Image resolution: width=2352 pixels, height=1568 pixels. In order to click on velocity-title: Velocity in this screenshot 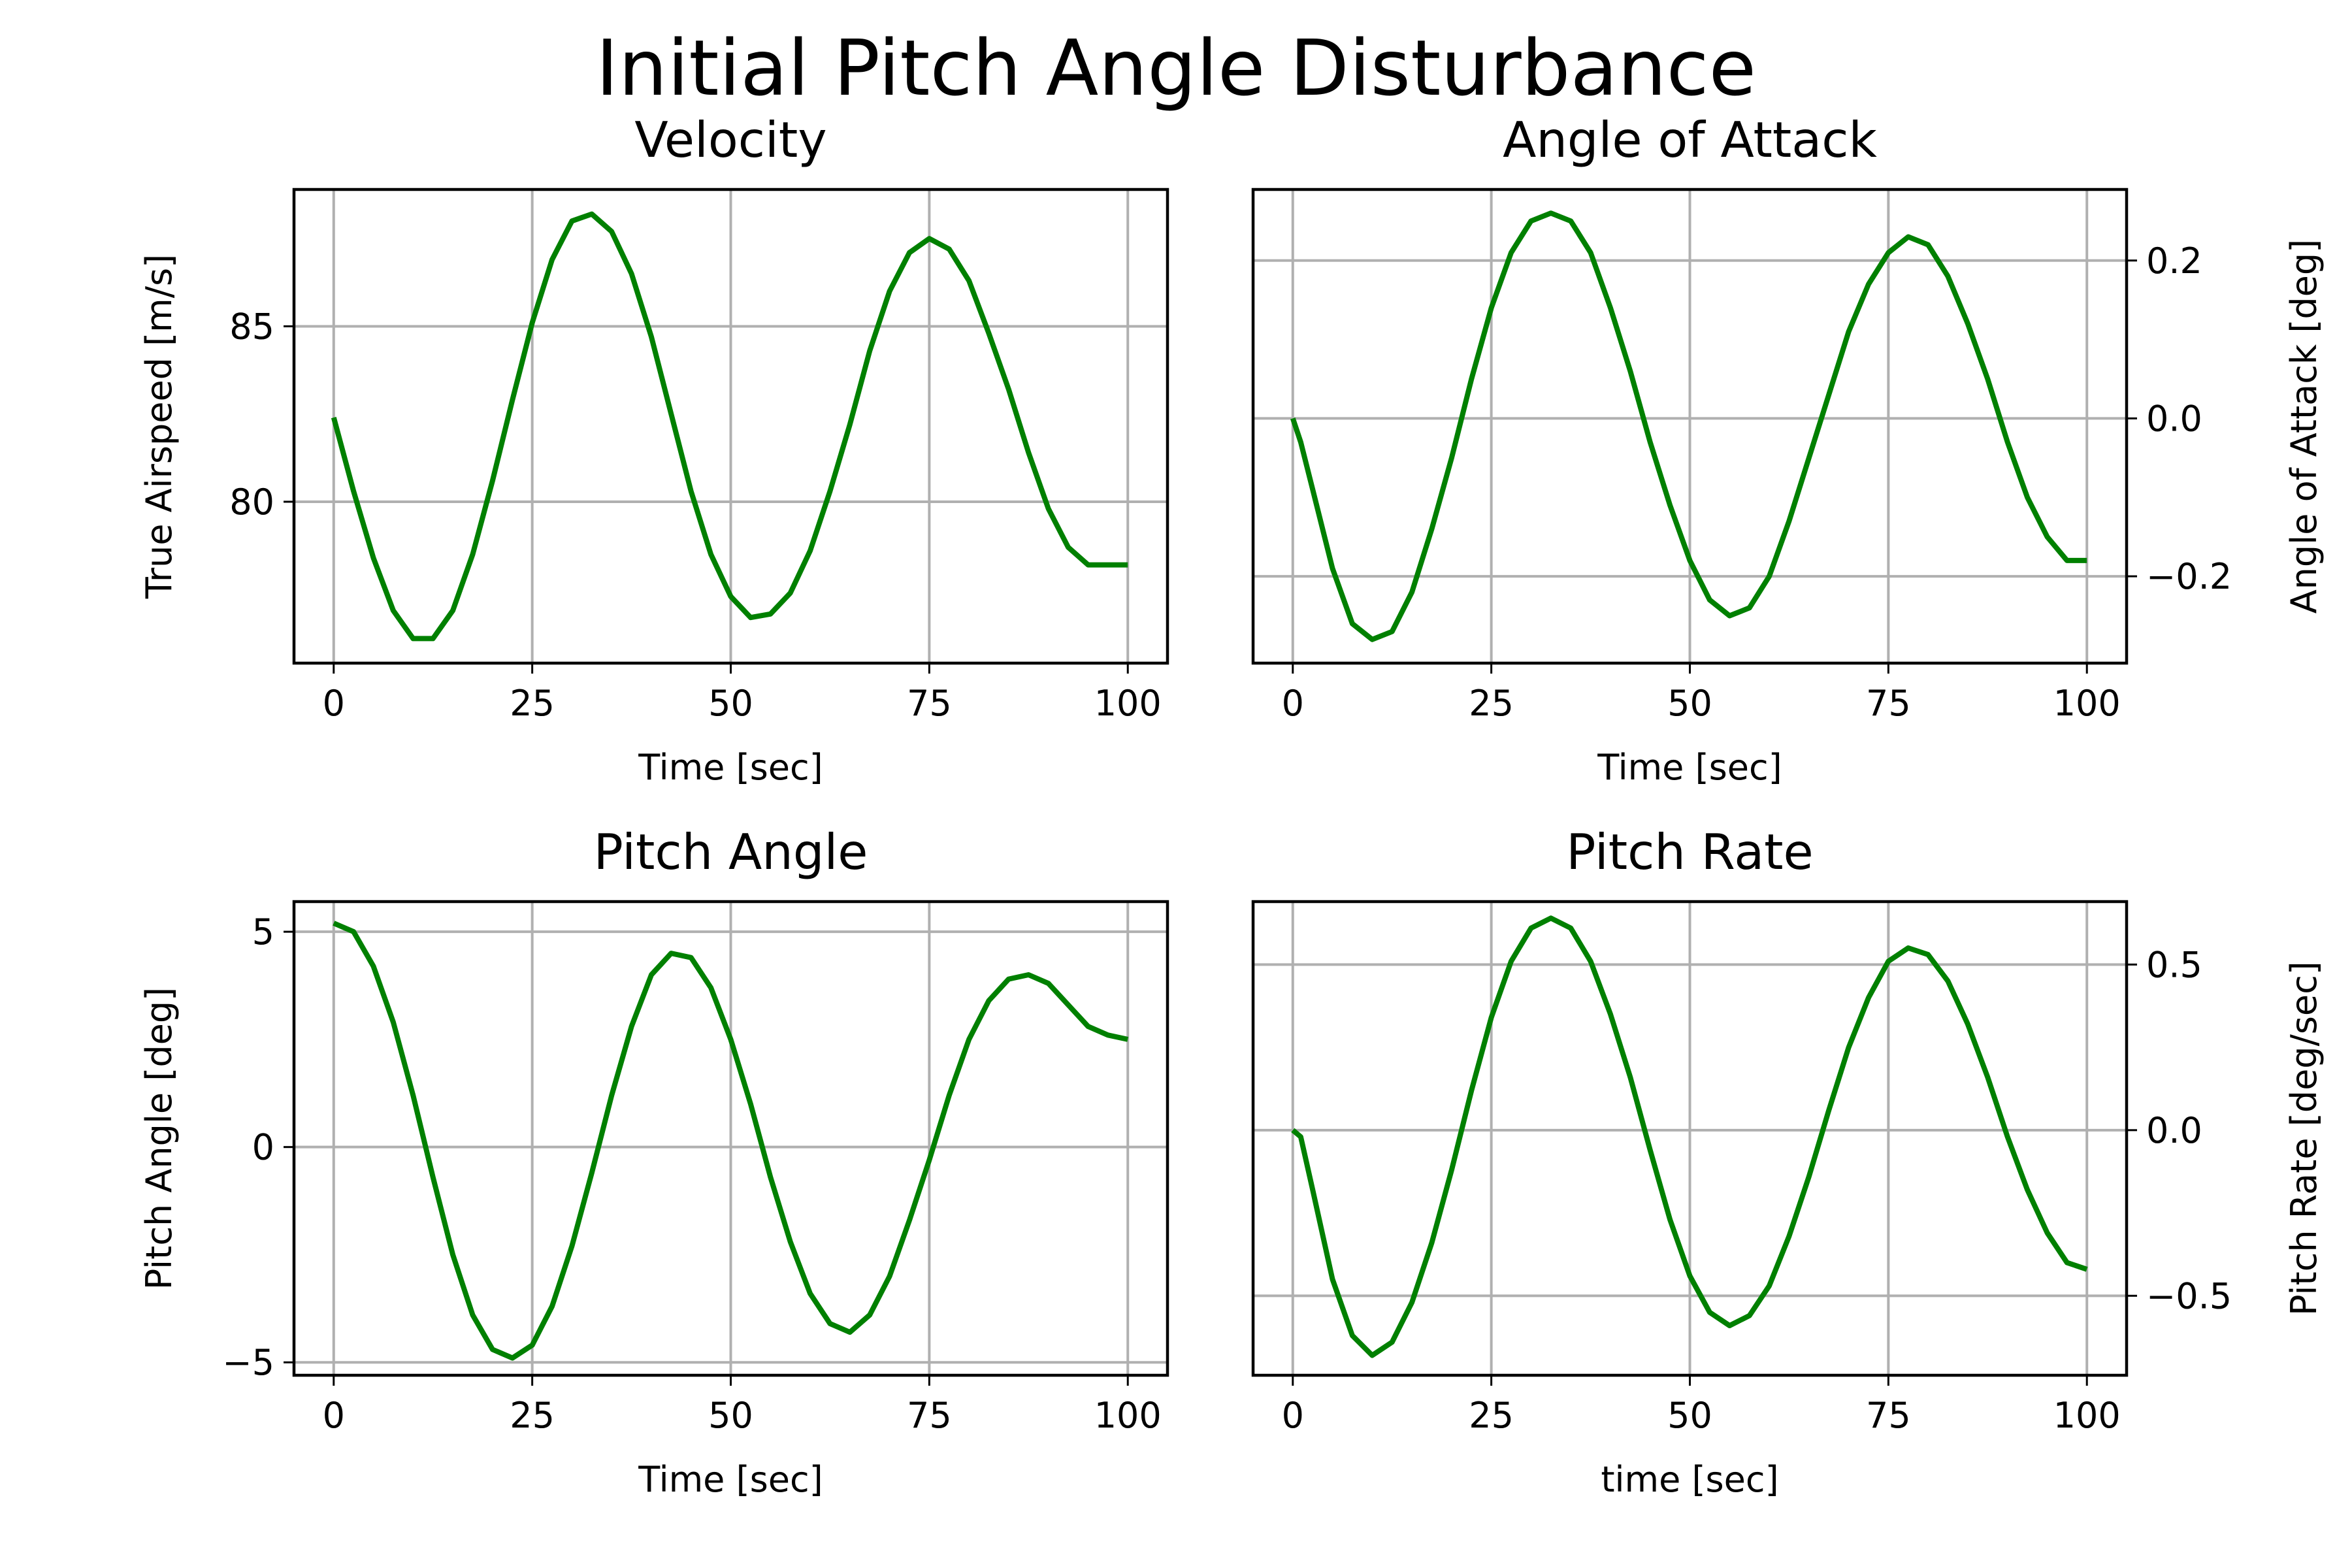, I will do `click(730, 140)`.